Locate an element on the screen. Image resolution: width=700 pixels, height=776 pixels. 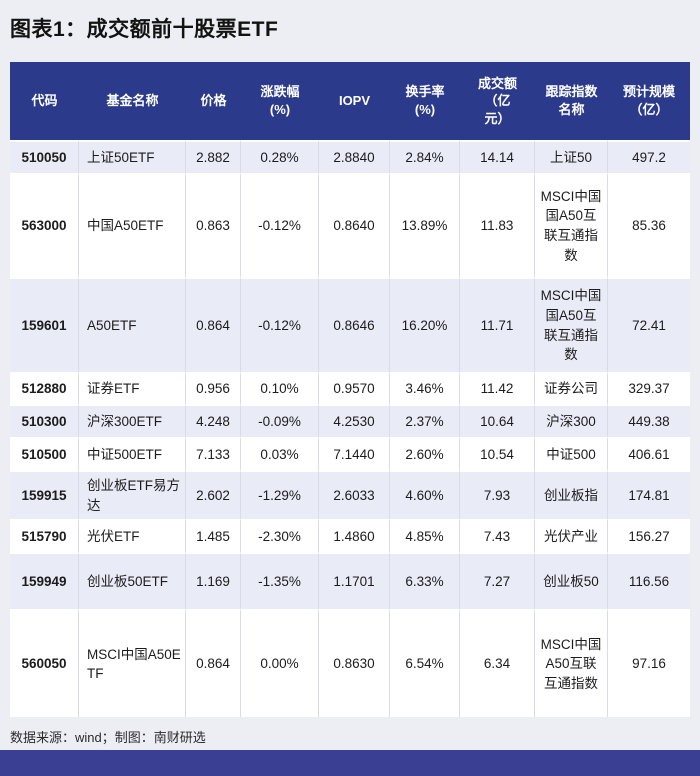
turnover-cell: 4.60% is located at coordinates (425, 495).